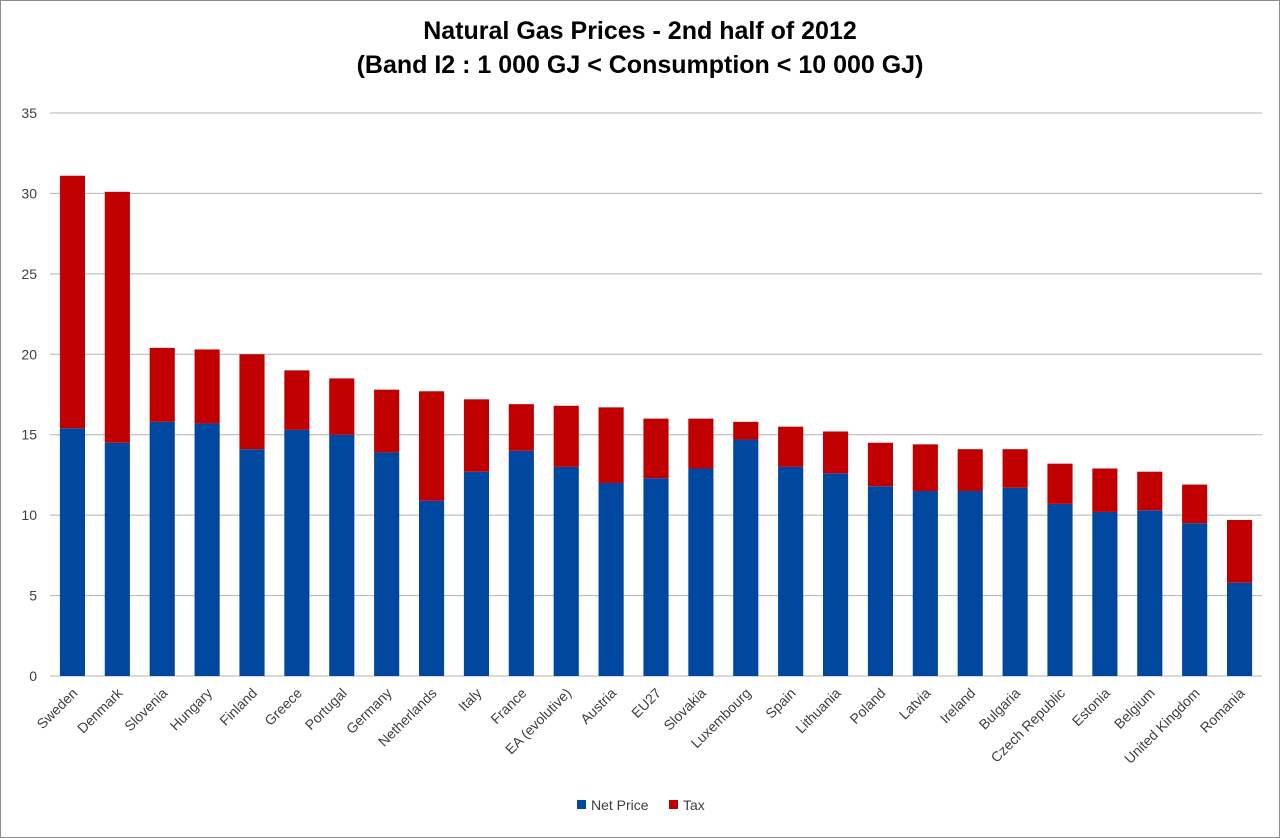 The width and height of the screenshot is (1280, 838). What do you see at coordinates (598, 706) in the screenshot?
I see `x-tick-label: Austria` at bounding box center [598, 706].